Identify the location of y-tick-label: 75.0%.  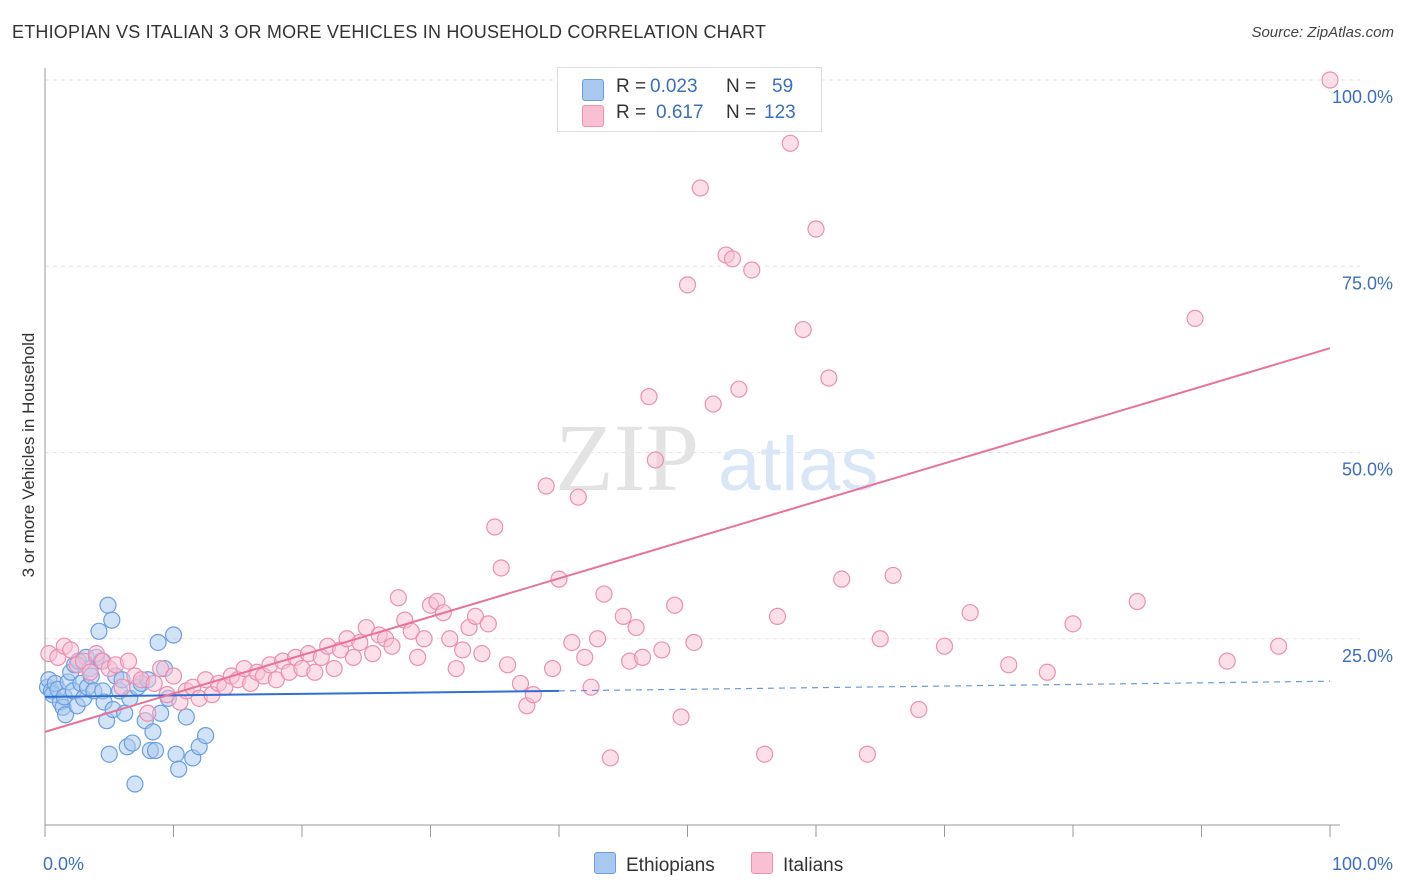
(1367, 283).